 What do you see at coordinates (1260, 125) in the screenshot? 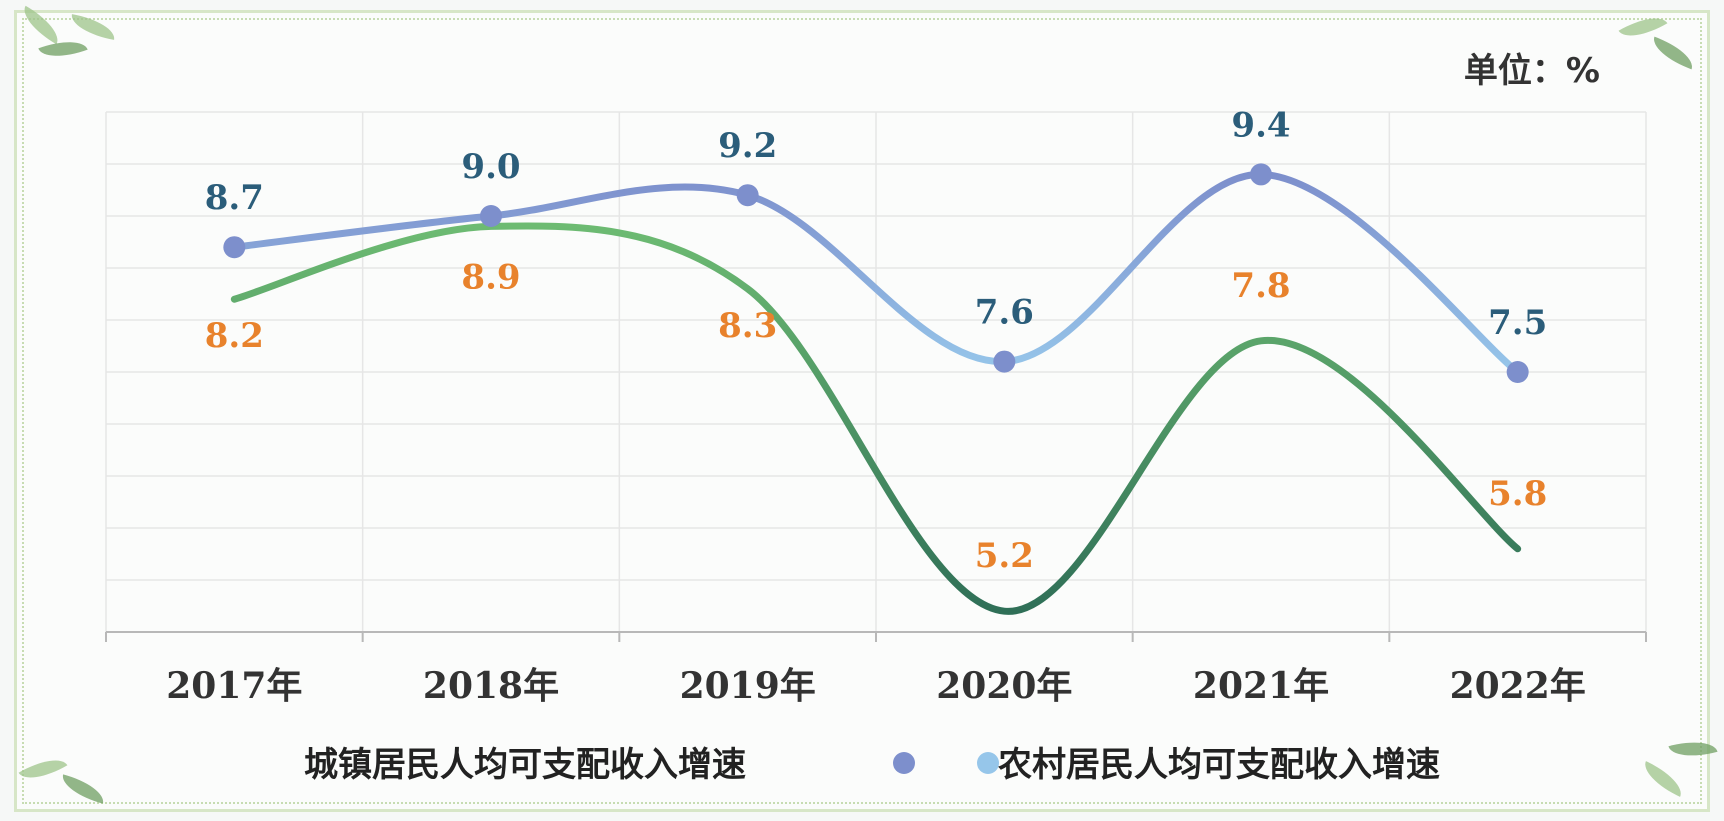
I see `rural-data-label: 9.4` at bounding box center [1260, 125].